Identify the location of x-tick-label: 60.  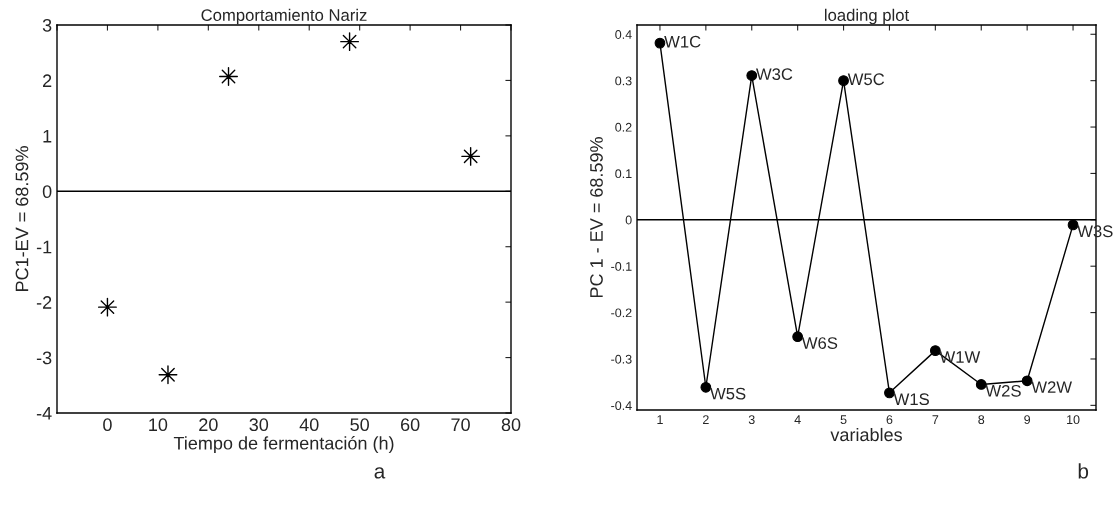
(410, 425).